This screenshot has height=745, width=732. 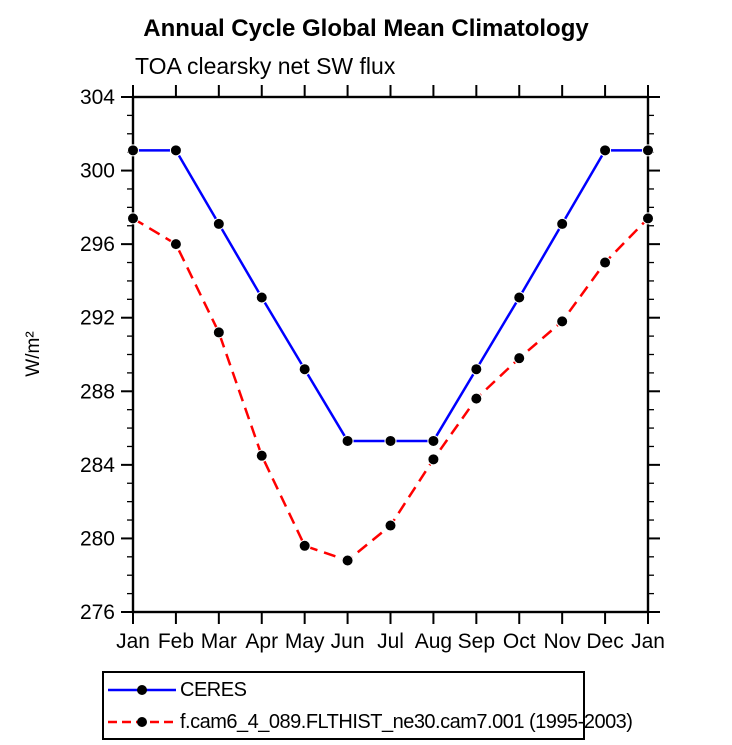 What do you see at coordinates (519, 641) in the screenshot?
I see `x-tick-label: Oct` at bounding box center [519, 641].